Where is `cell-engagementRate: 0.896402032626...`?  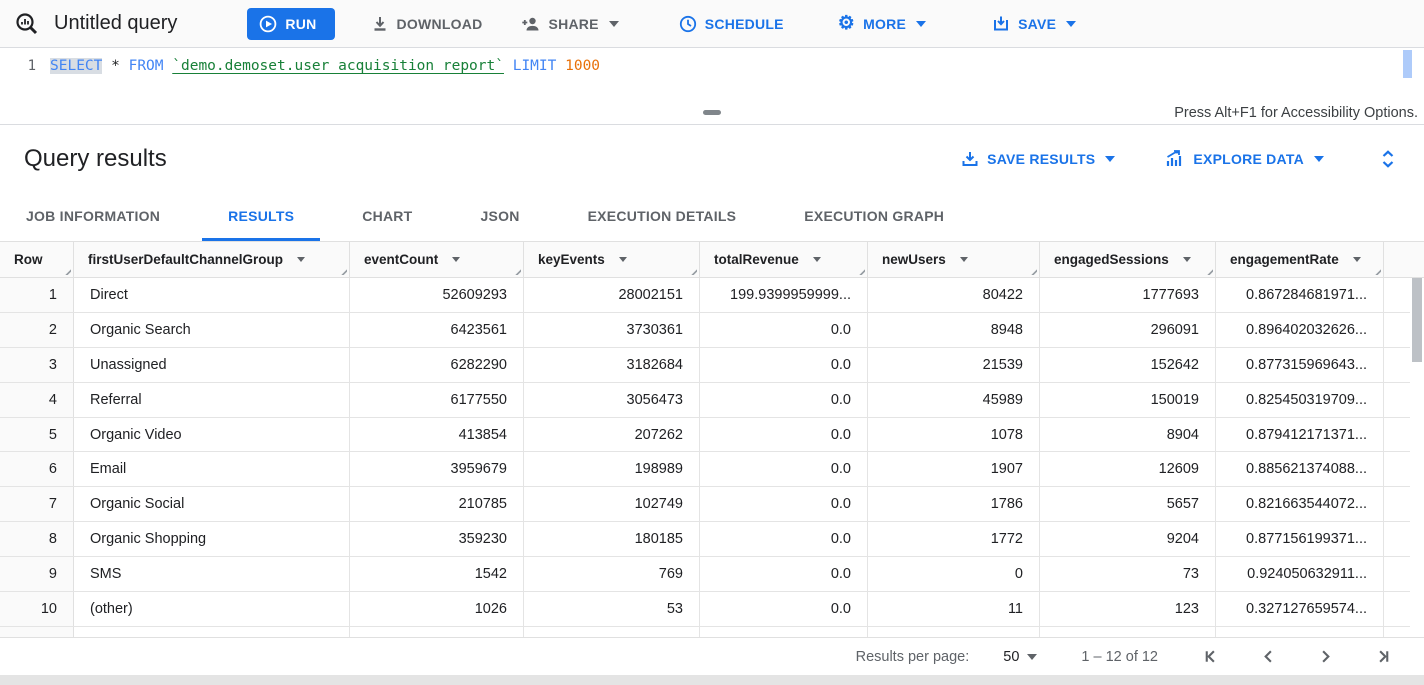
cell-engagementRate: 0.896402032626... is located at coordinates (1300, 329).